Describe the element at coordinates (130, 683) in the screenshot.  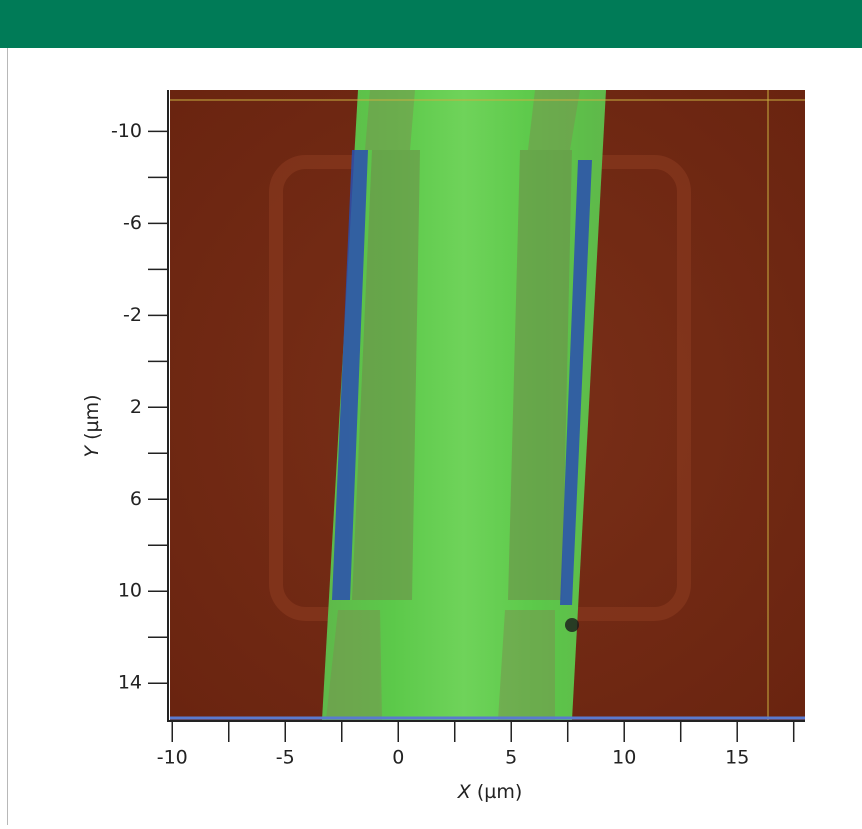
I see `y-tick-label: 14` at that location.